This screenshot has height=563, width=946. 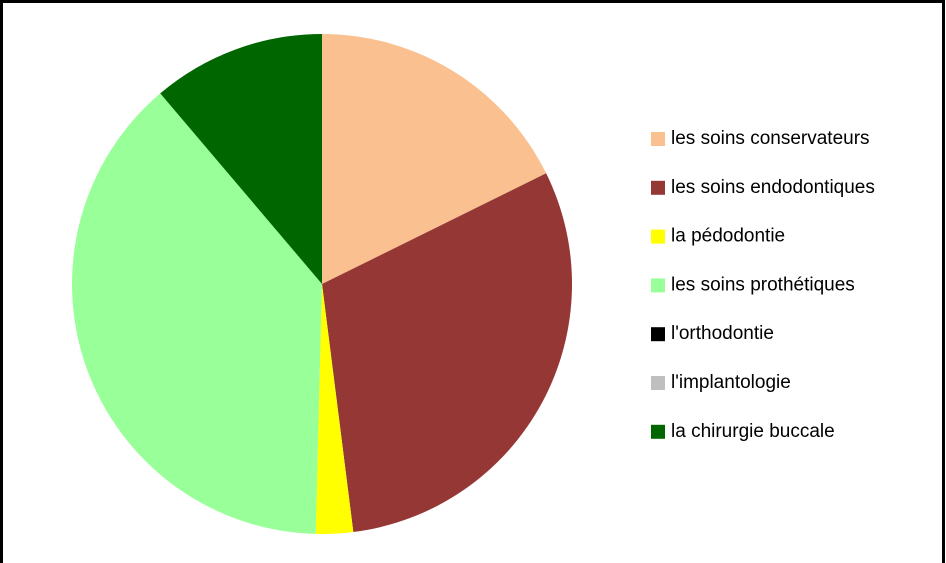 I want to click on legend-label: les soins conservateurs, so click(x=770, y=138).